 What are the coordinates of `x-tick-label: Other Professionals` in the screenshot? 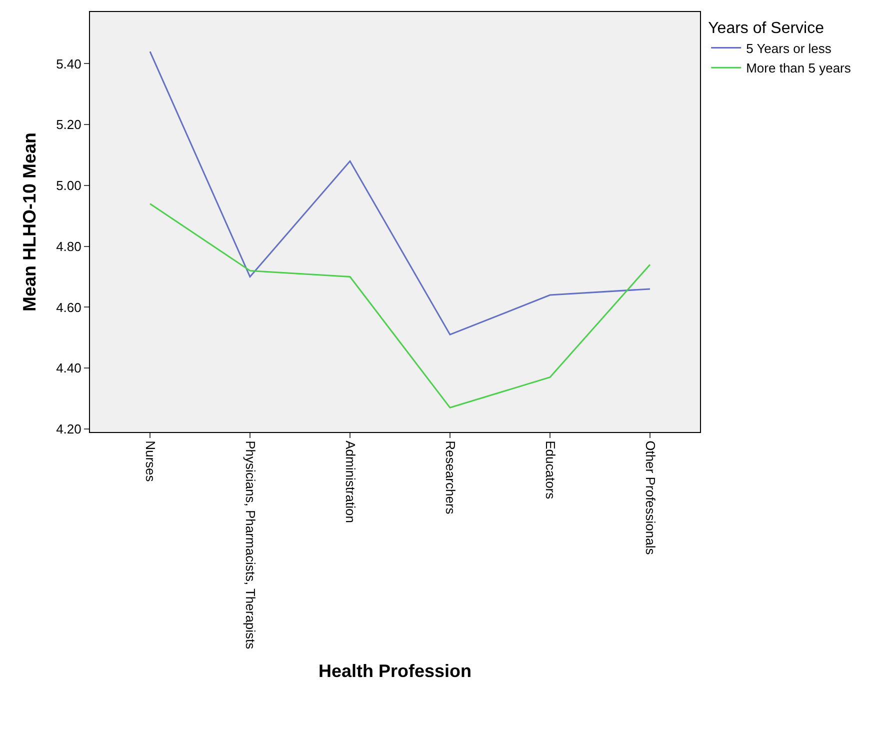 It's located at (650, 498).